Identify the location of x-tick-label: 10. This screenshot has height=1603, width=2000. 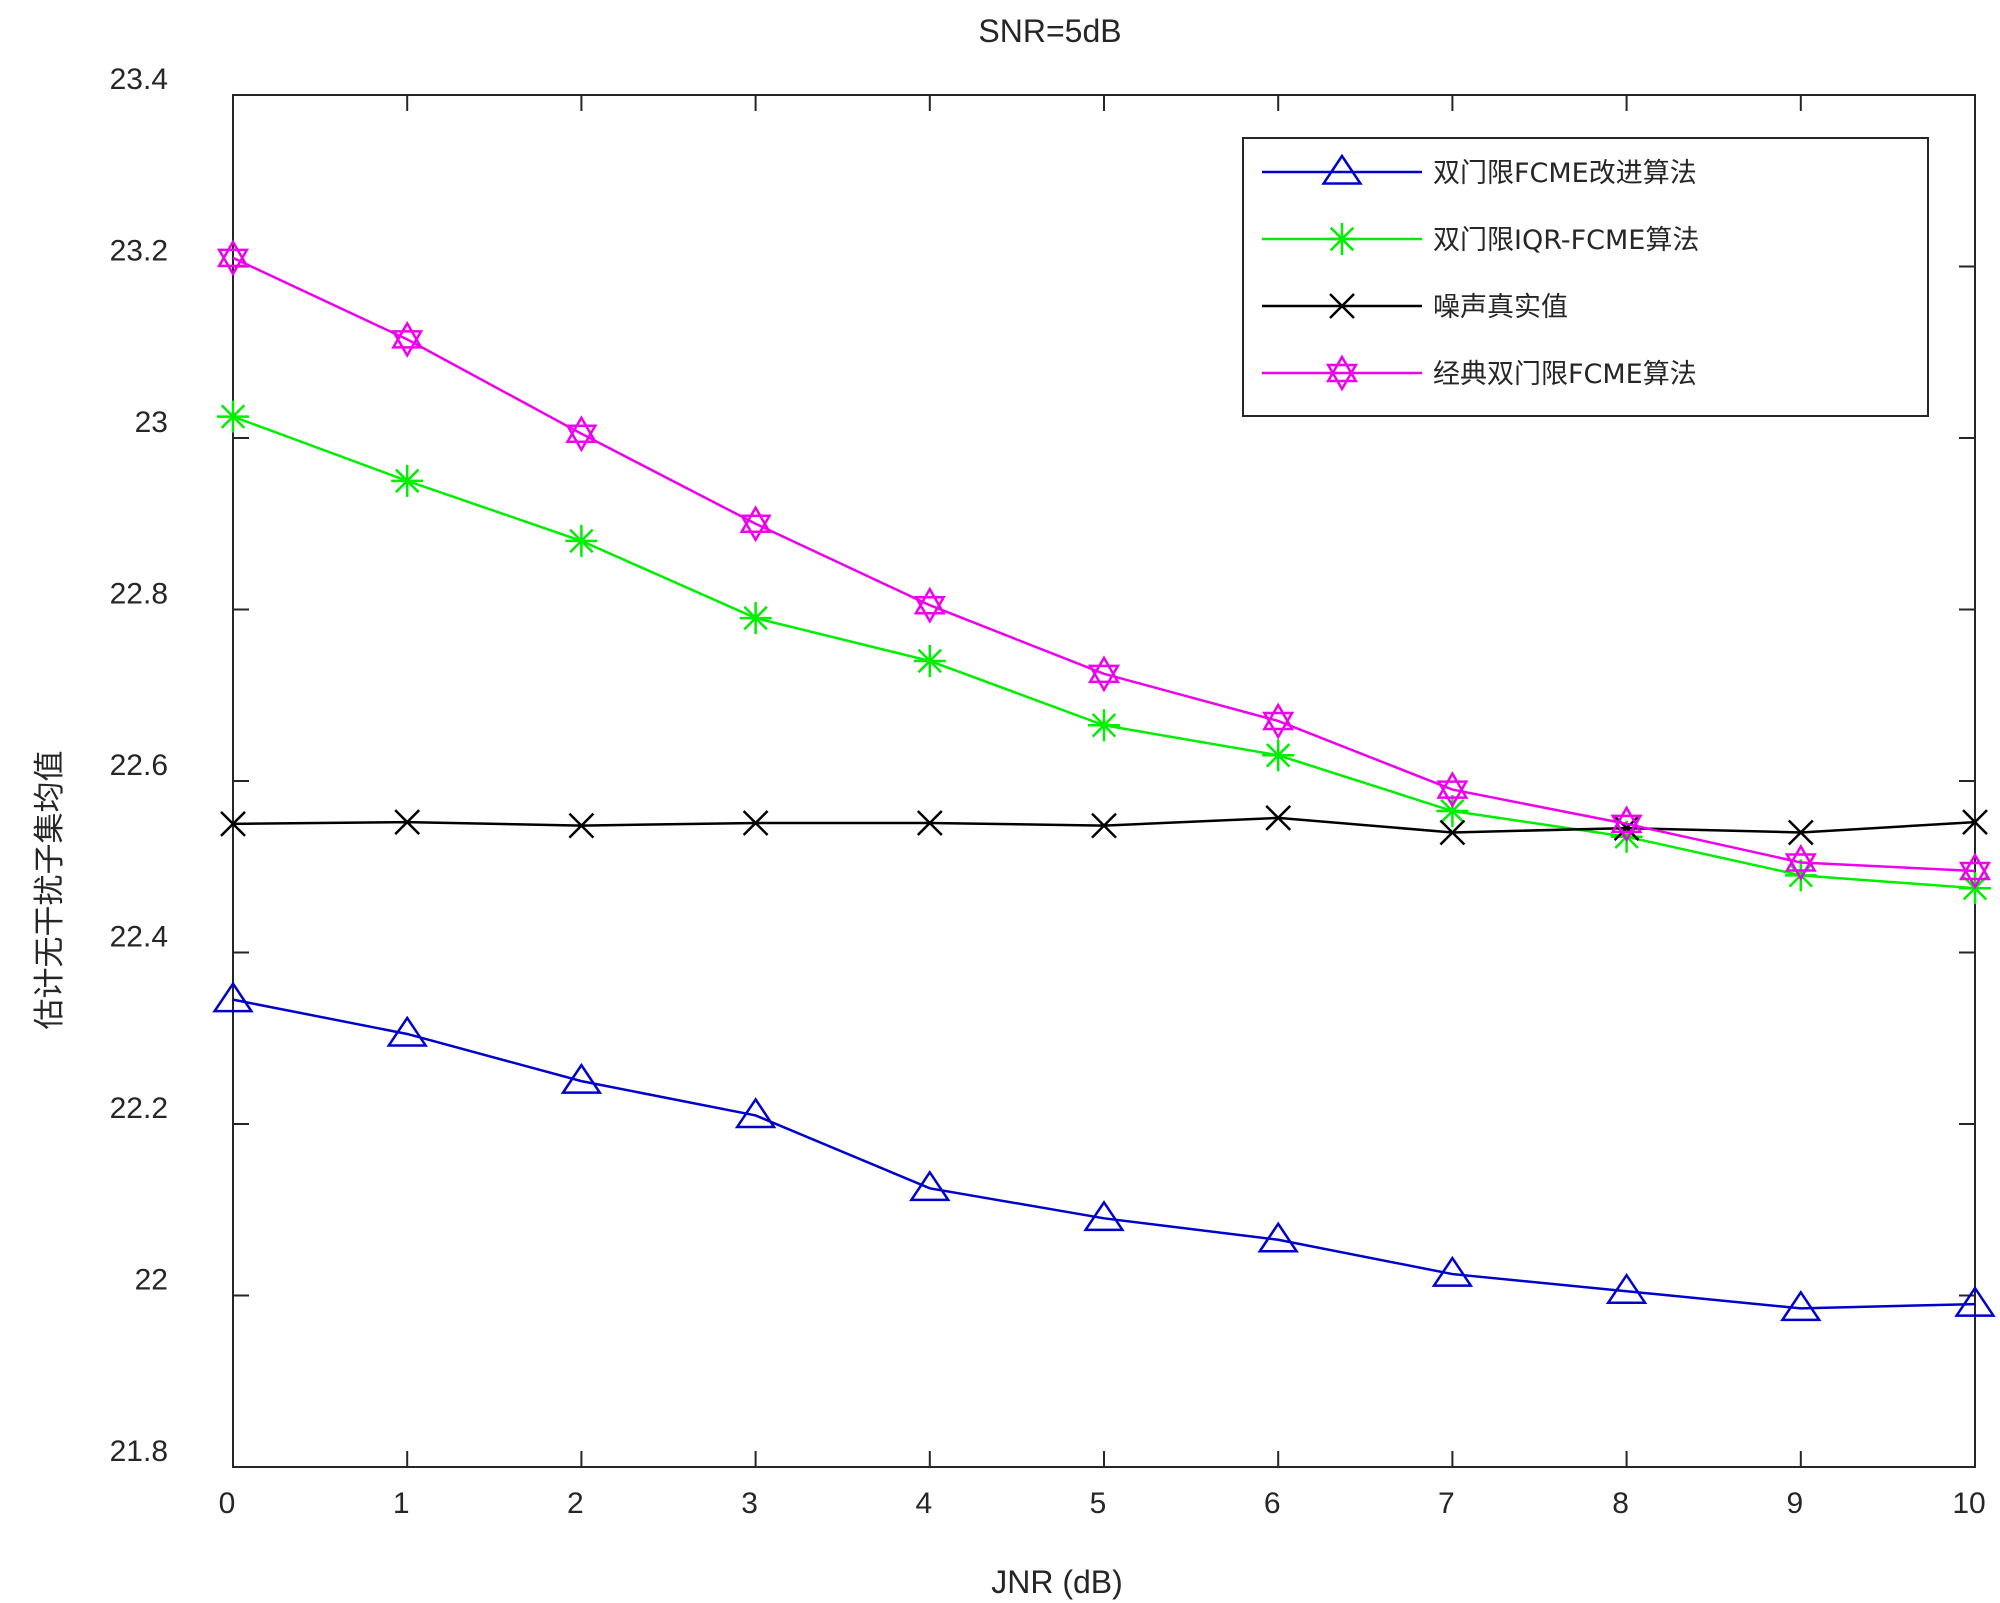
(1968, 1503).